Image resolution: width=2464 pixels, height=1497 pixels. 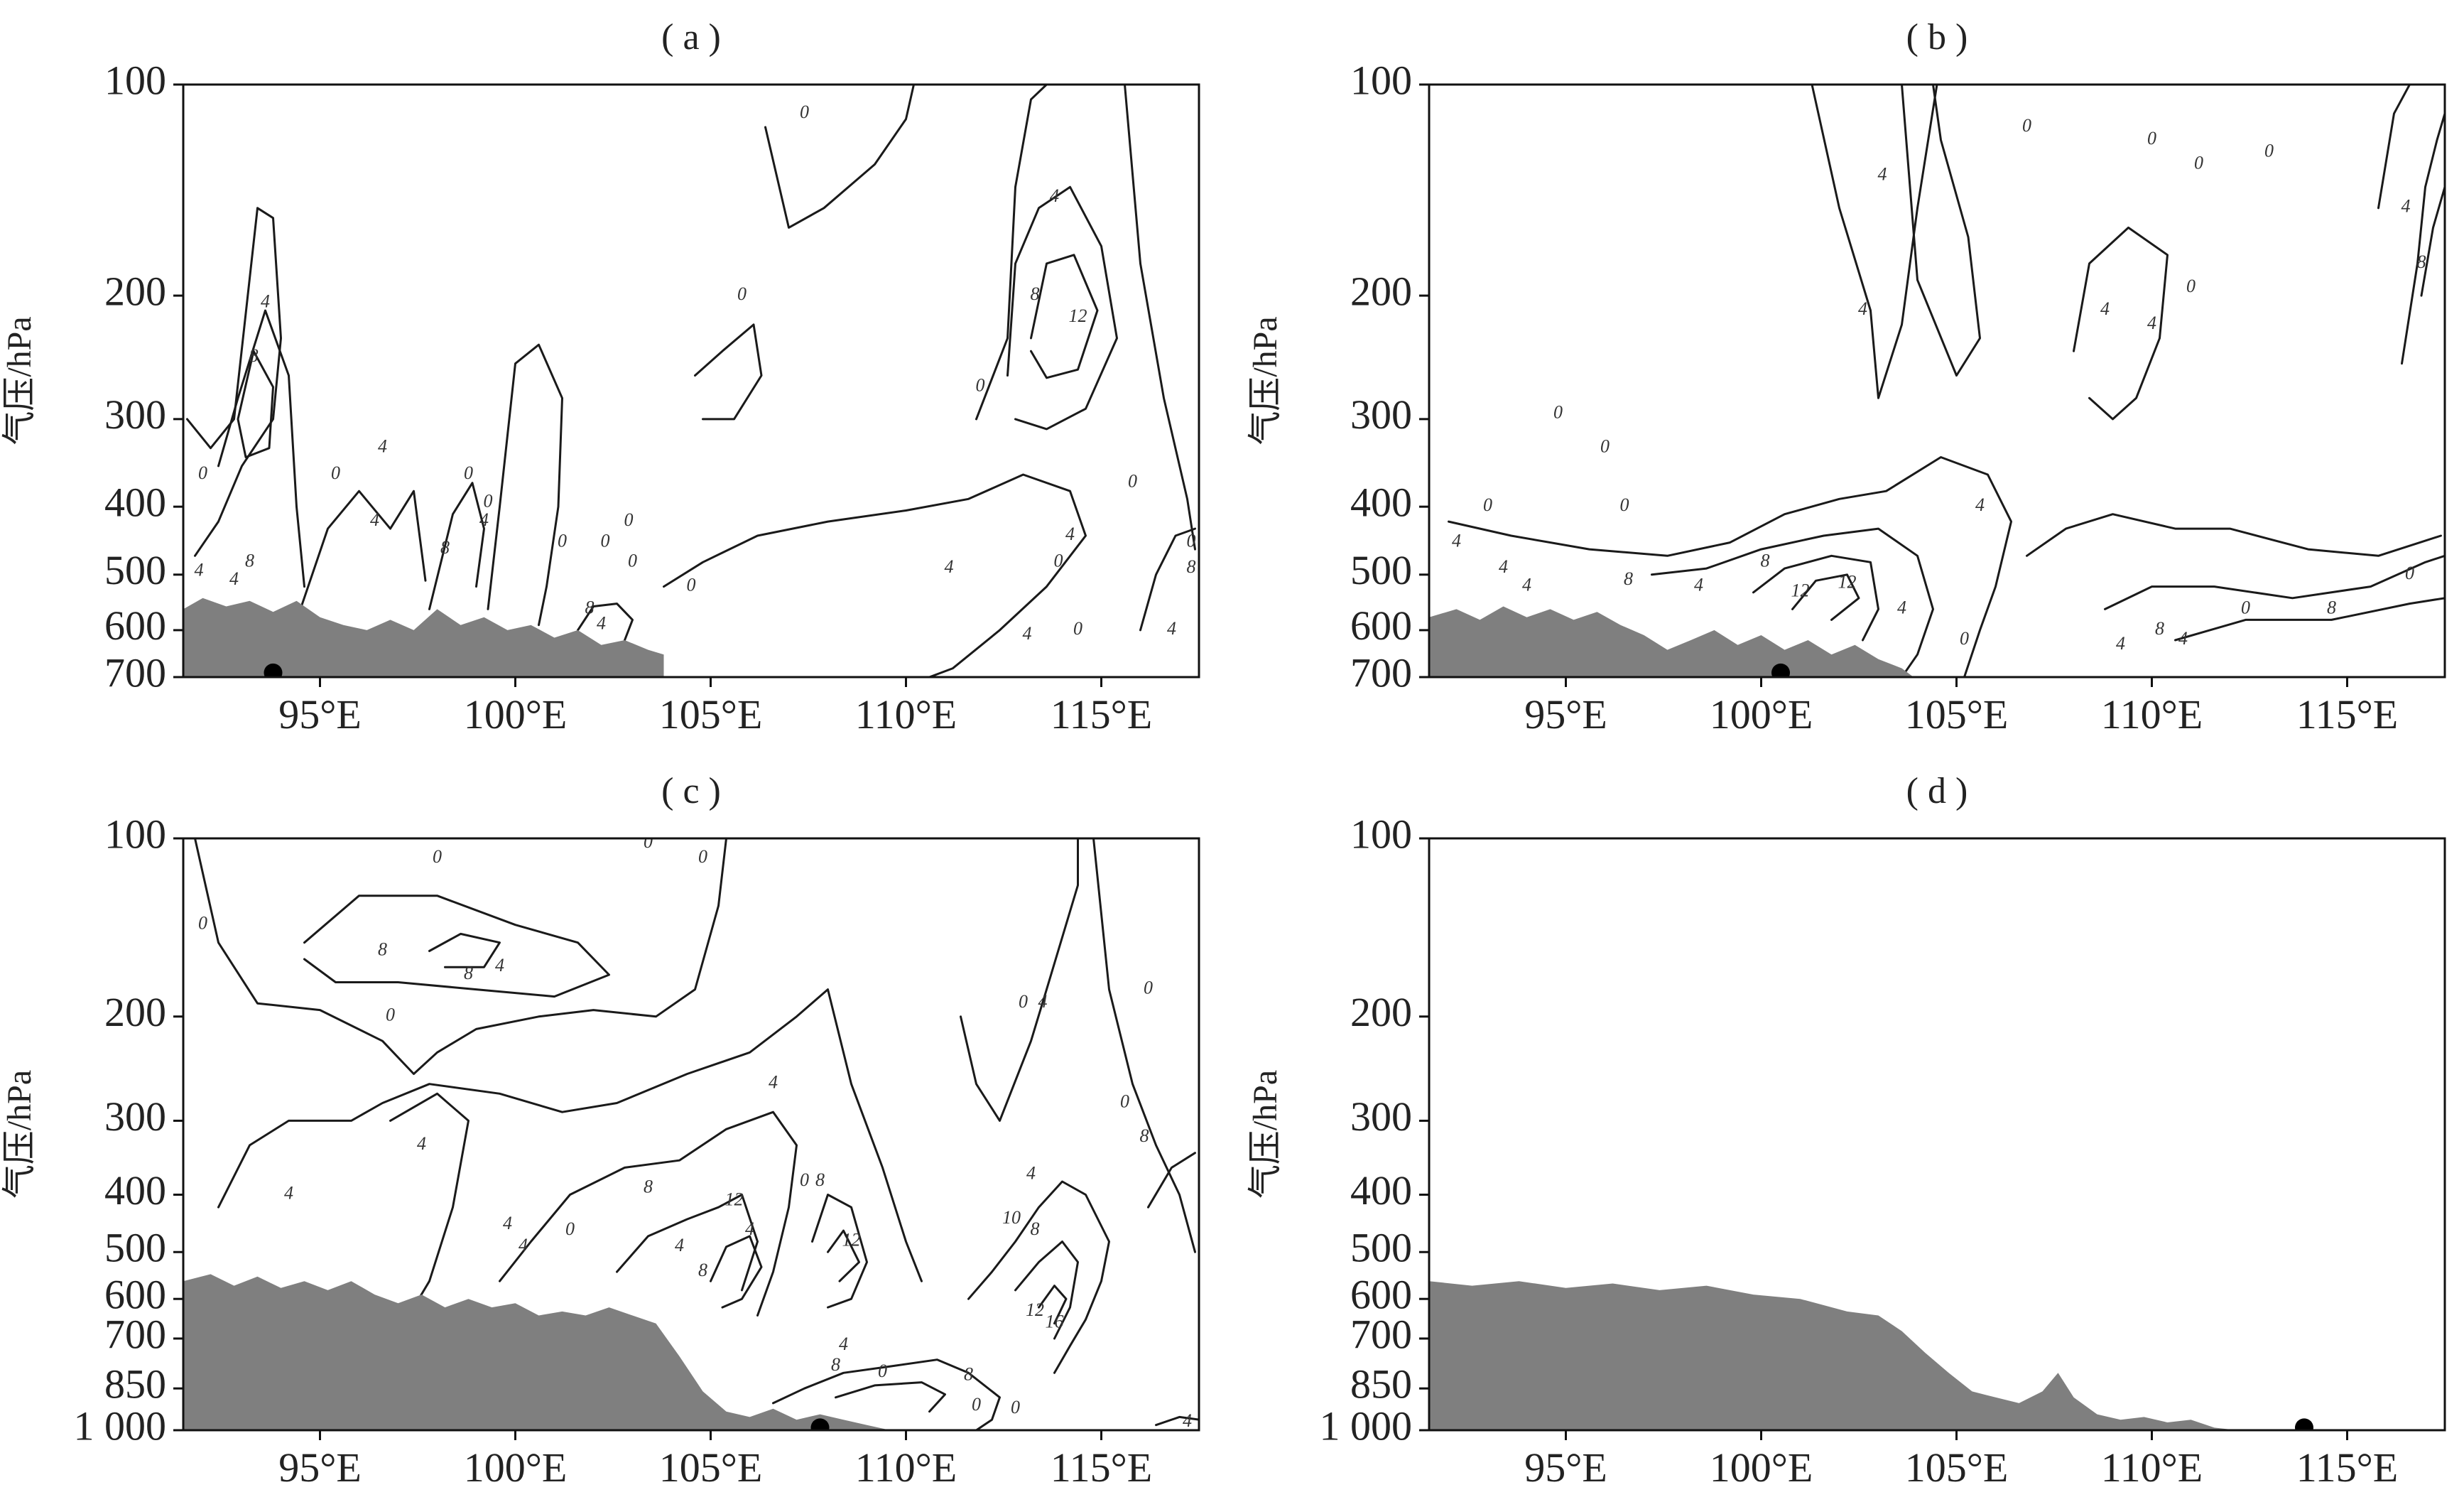 I want to click on y-tick-label: 700, so click(x=1381, y=1334).